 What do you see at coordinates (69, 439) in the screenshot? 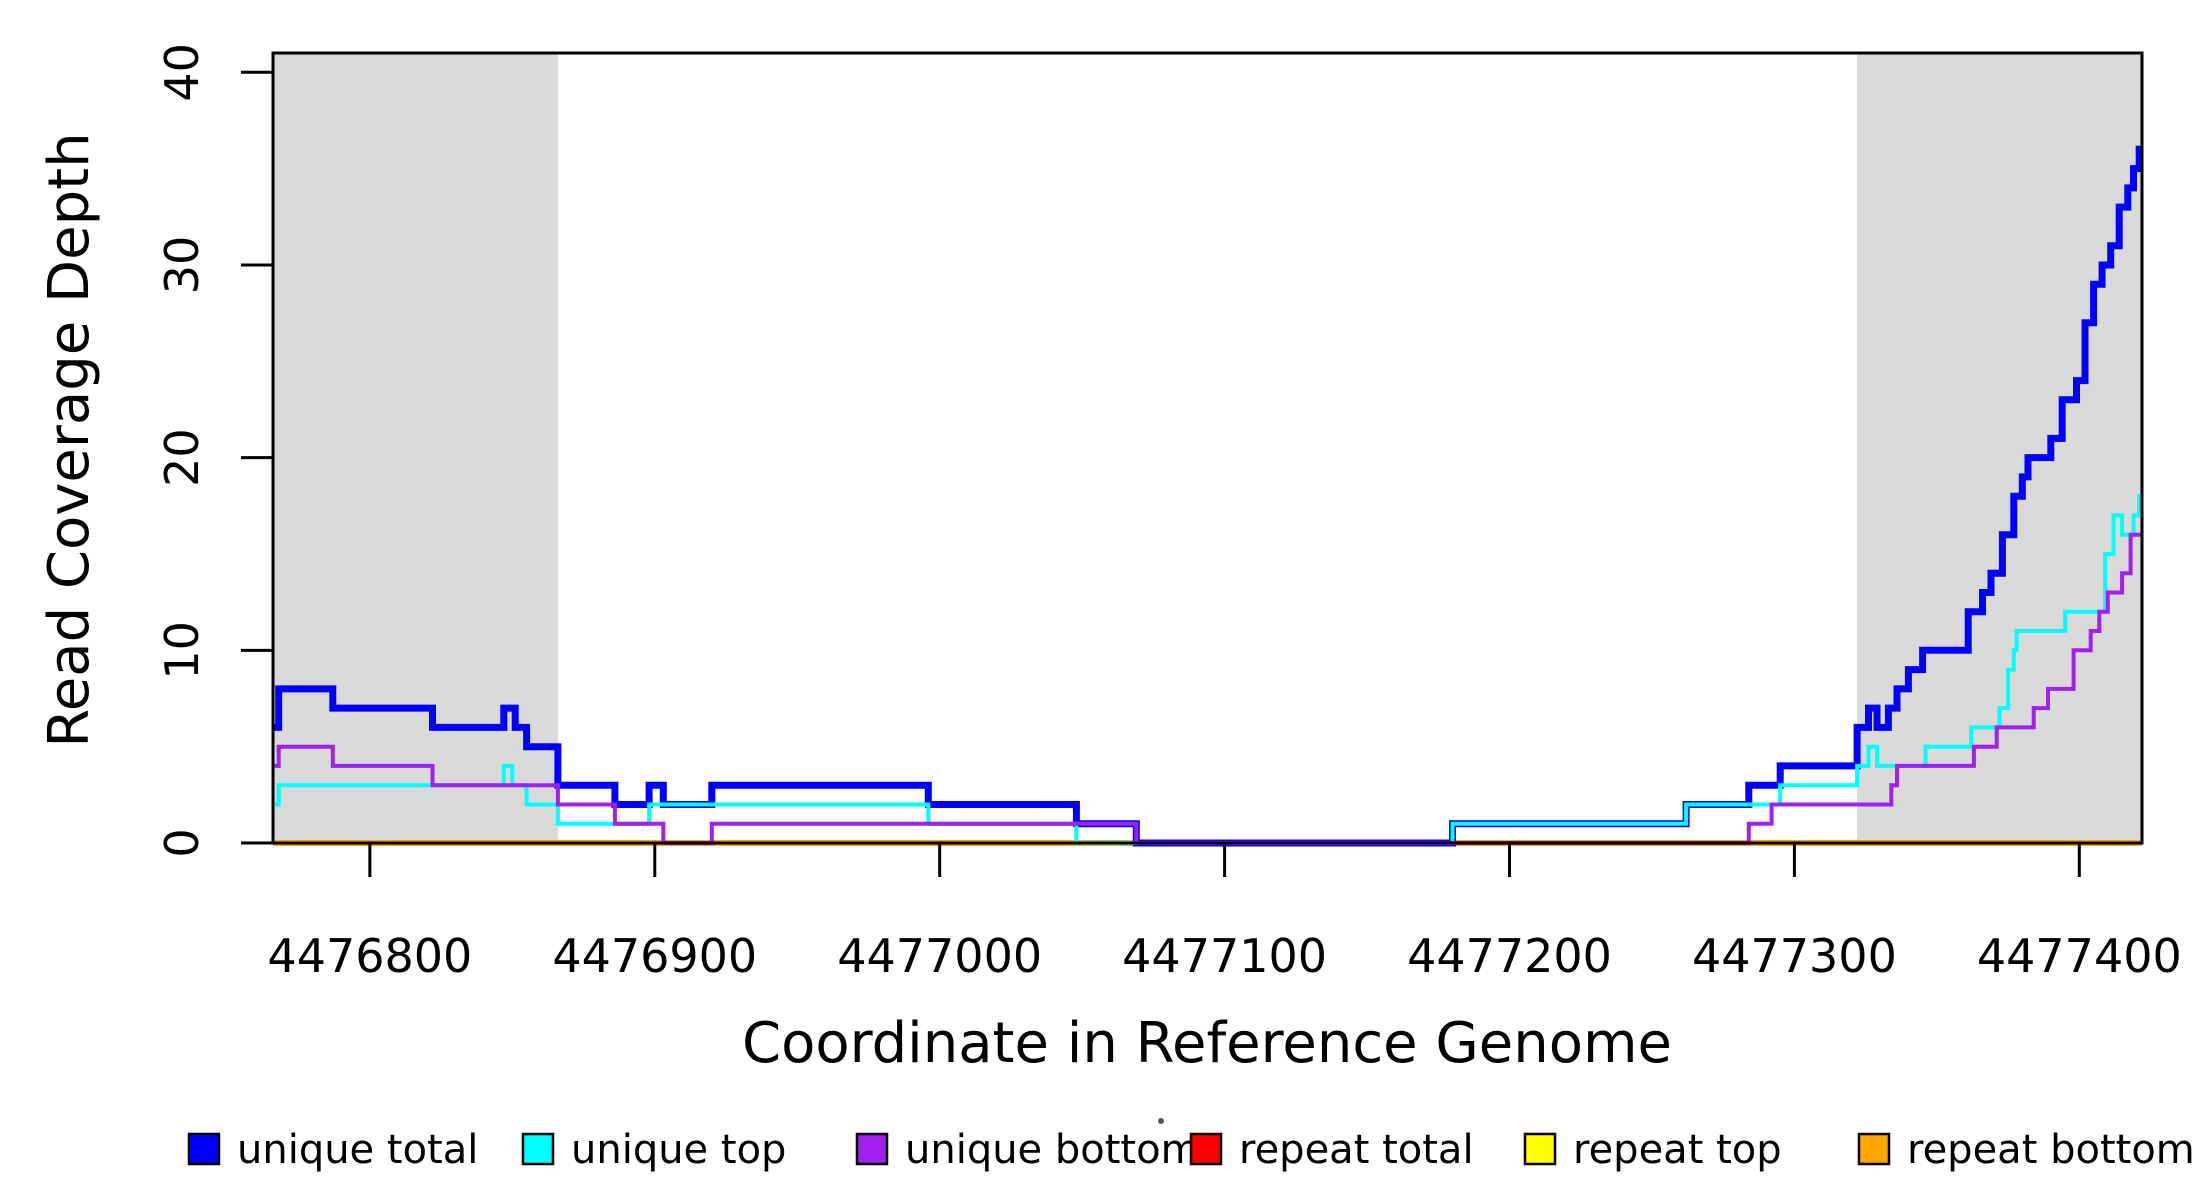
I see `y-axis-label: Read Coverage Depth` at bounding box center [69, 439].